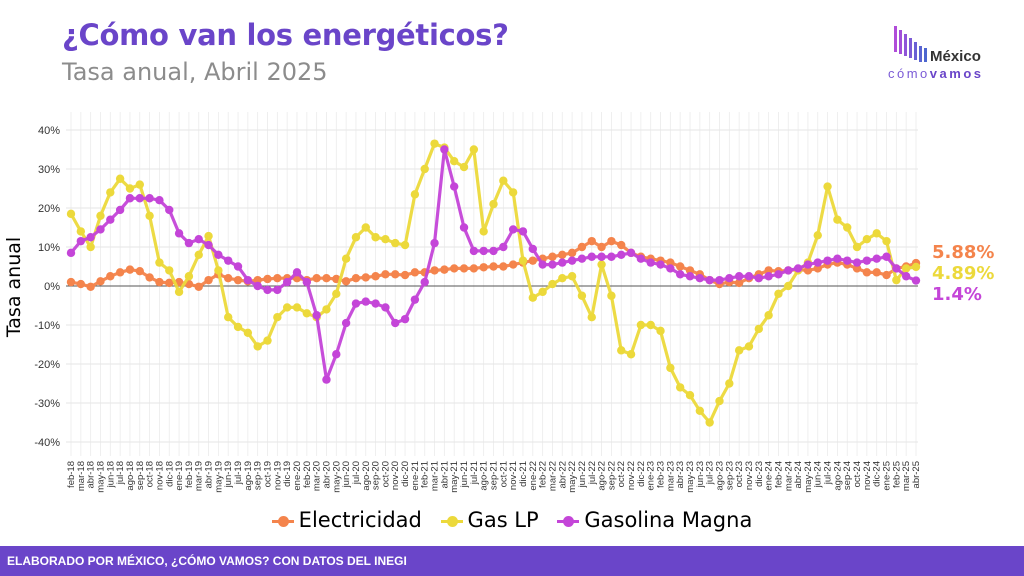 The width and height of the screenshot is (1024, 576). Describe the element at coordinates (376, 475) in the screenshot. I see `x-tick-label: sep-20` at that location.